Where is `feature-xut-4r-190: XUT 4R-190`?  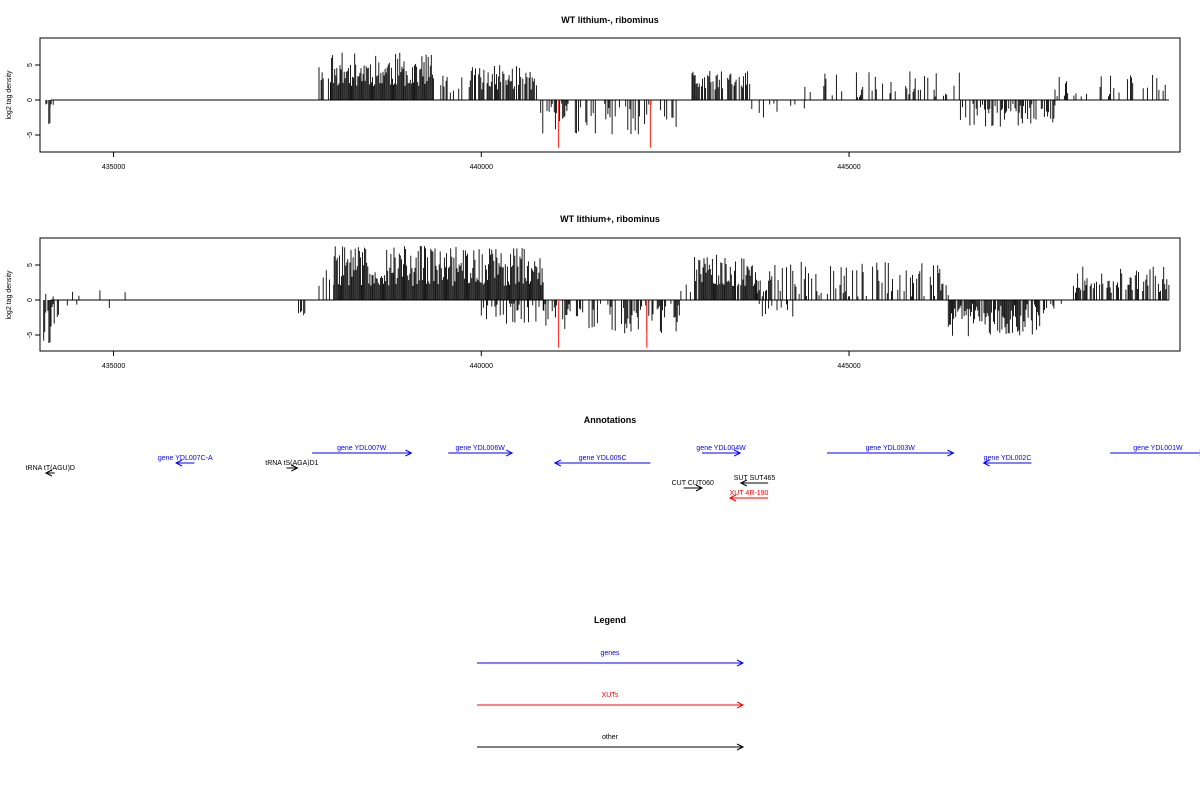 feature-xut-4r-190: XUT 4R-190 is located at coordinates (748, 496).